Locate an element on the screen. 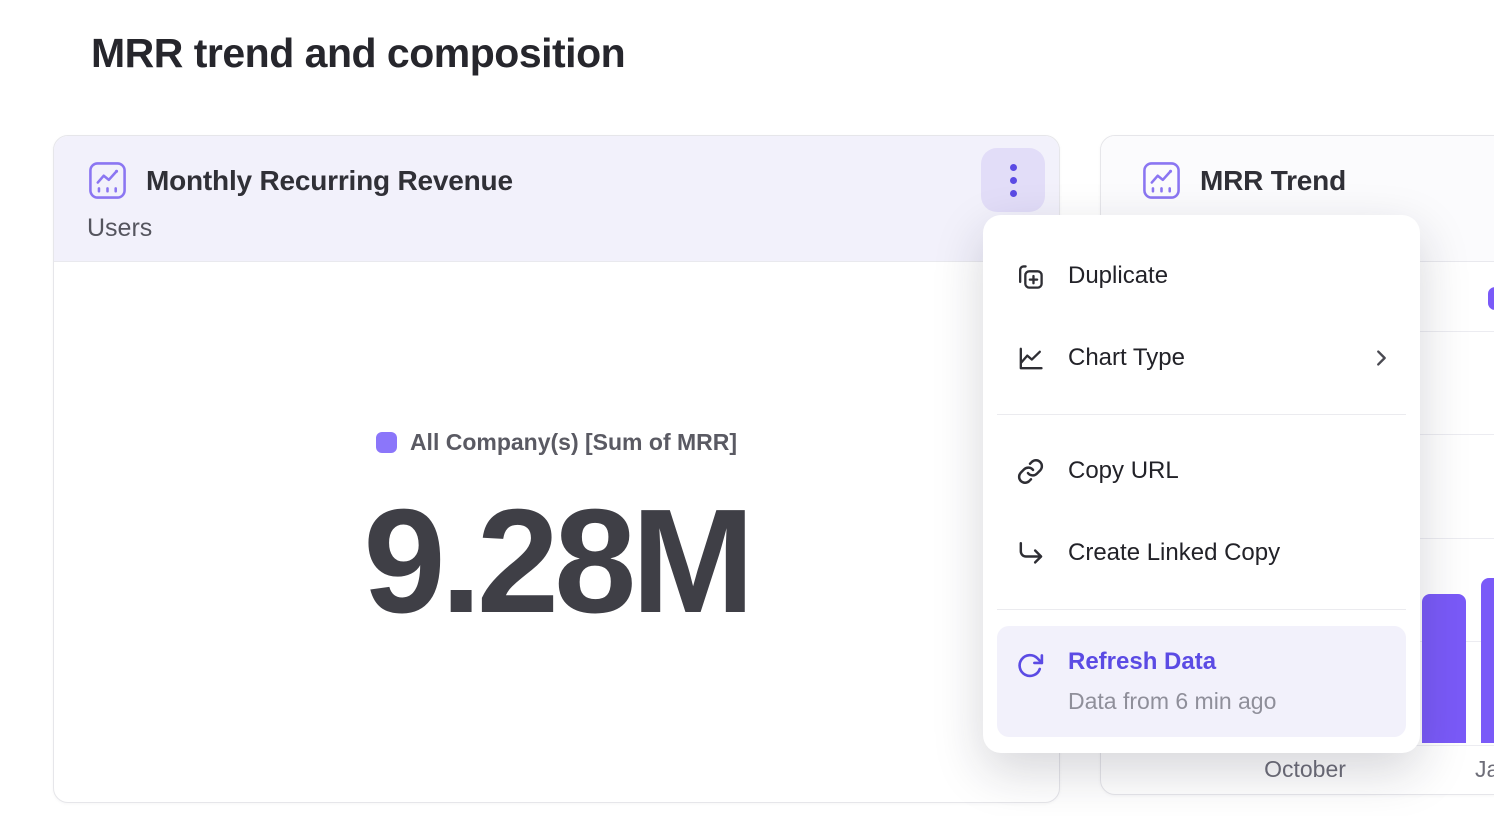 The width and height of the screenshot is (1494, 816). refresh-icon is located at coordinates (1030, 666).